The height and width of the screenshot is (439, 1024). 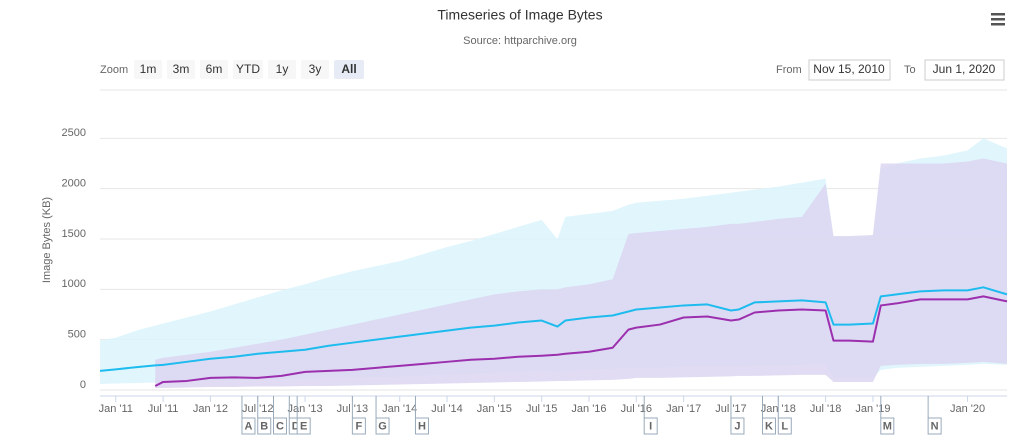 What do you see at coordinates (74, 133) in the screenshot?
I see `y-tick-label: 2500` at bounding box center [74, 133].